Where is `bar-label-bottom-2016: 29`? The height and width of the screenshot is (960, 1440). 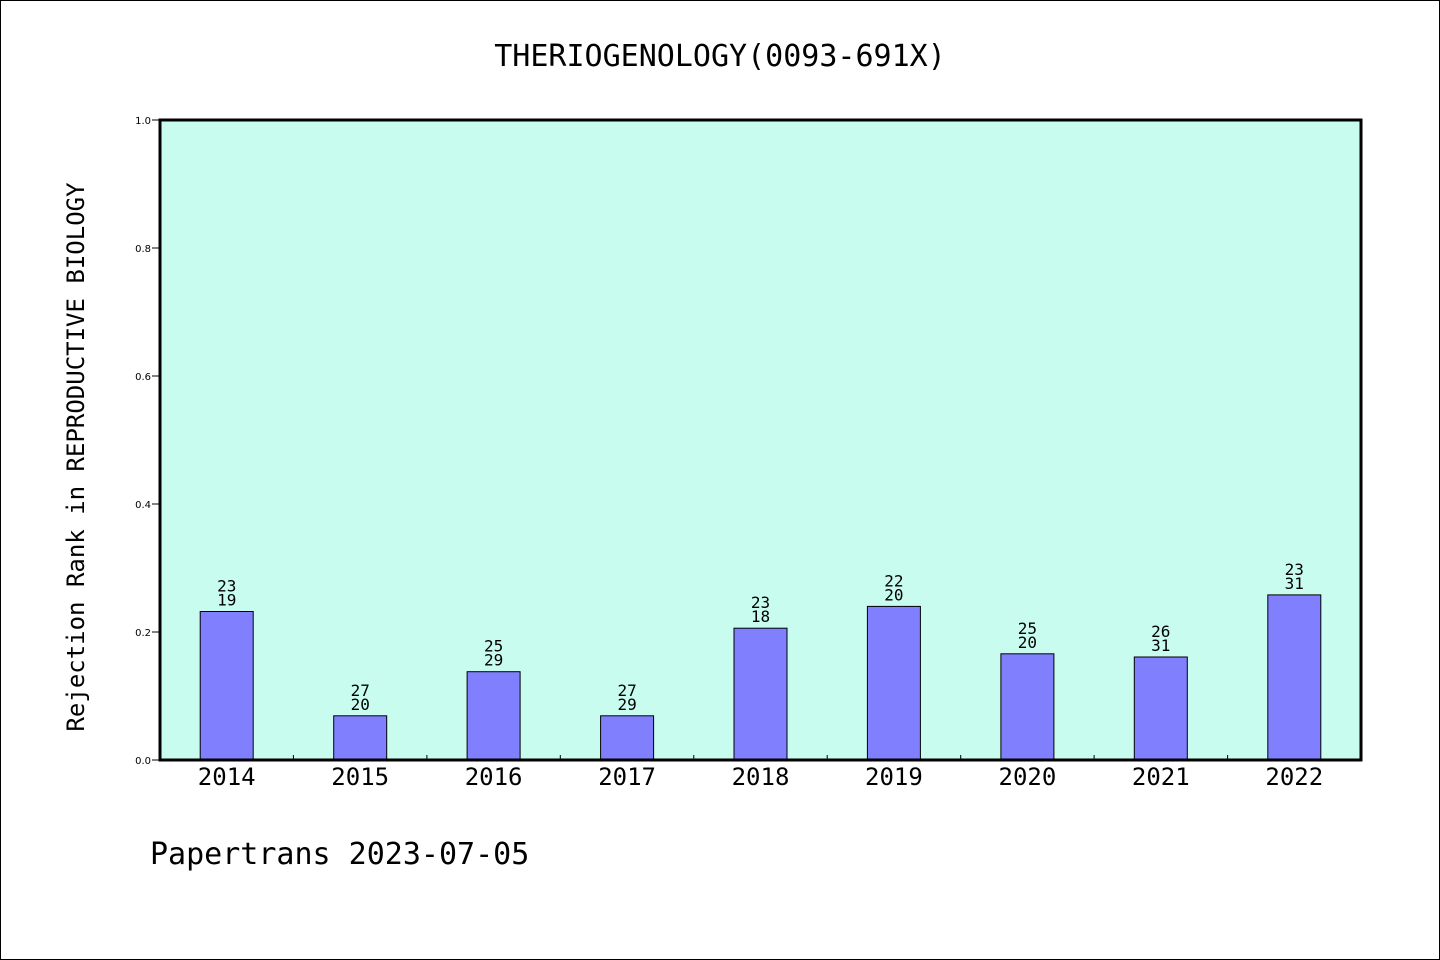 bar-label-bottom-2016: 29 is located at coordinates (493, 660).